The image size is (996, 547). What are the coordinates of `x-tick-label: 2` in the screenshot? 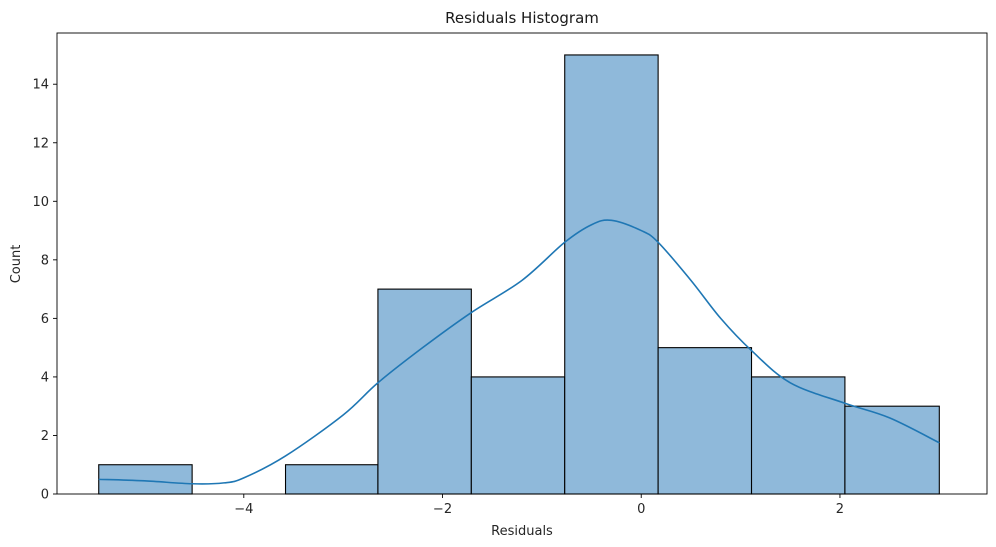 It's located at (840, 509).